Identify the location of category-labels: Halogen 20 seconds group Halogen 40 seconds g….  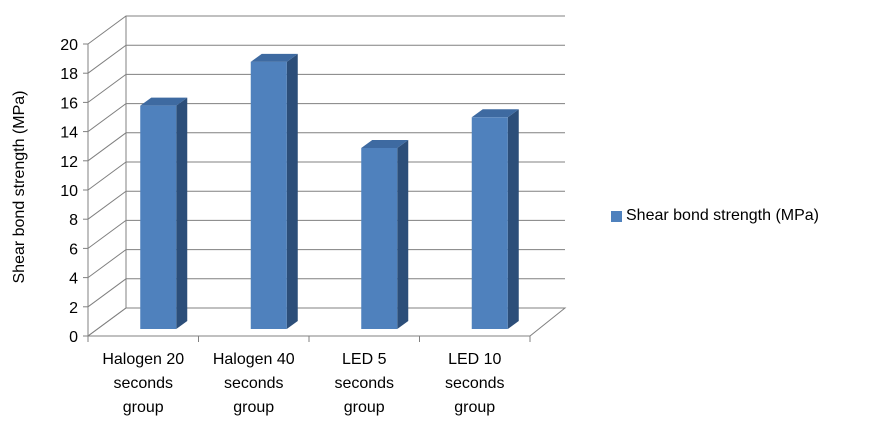
(303, 383).